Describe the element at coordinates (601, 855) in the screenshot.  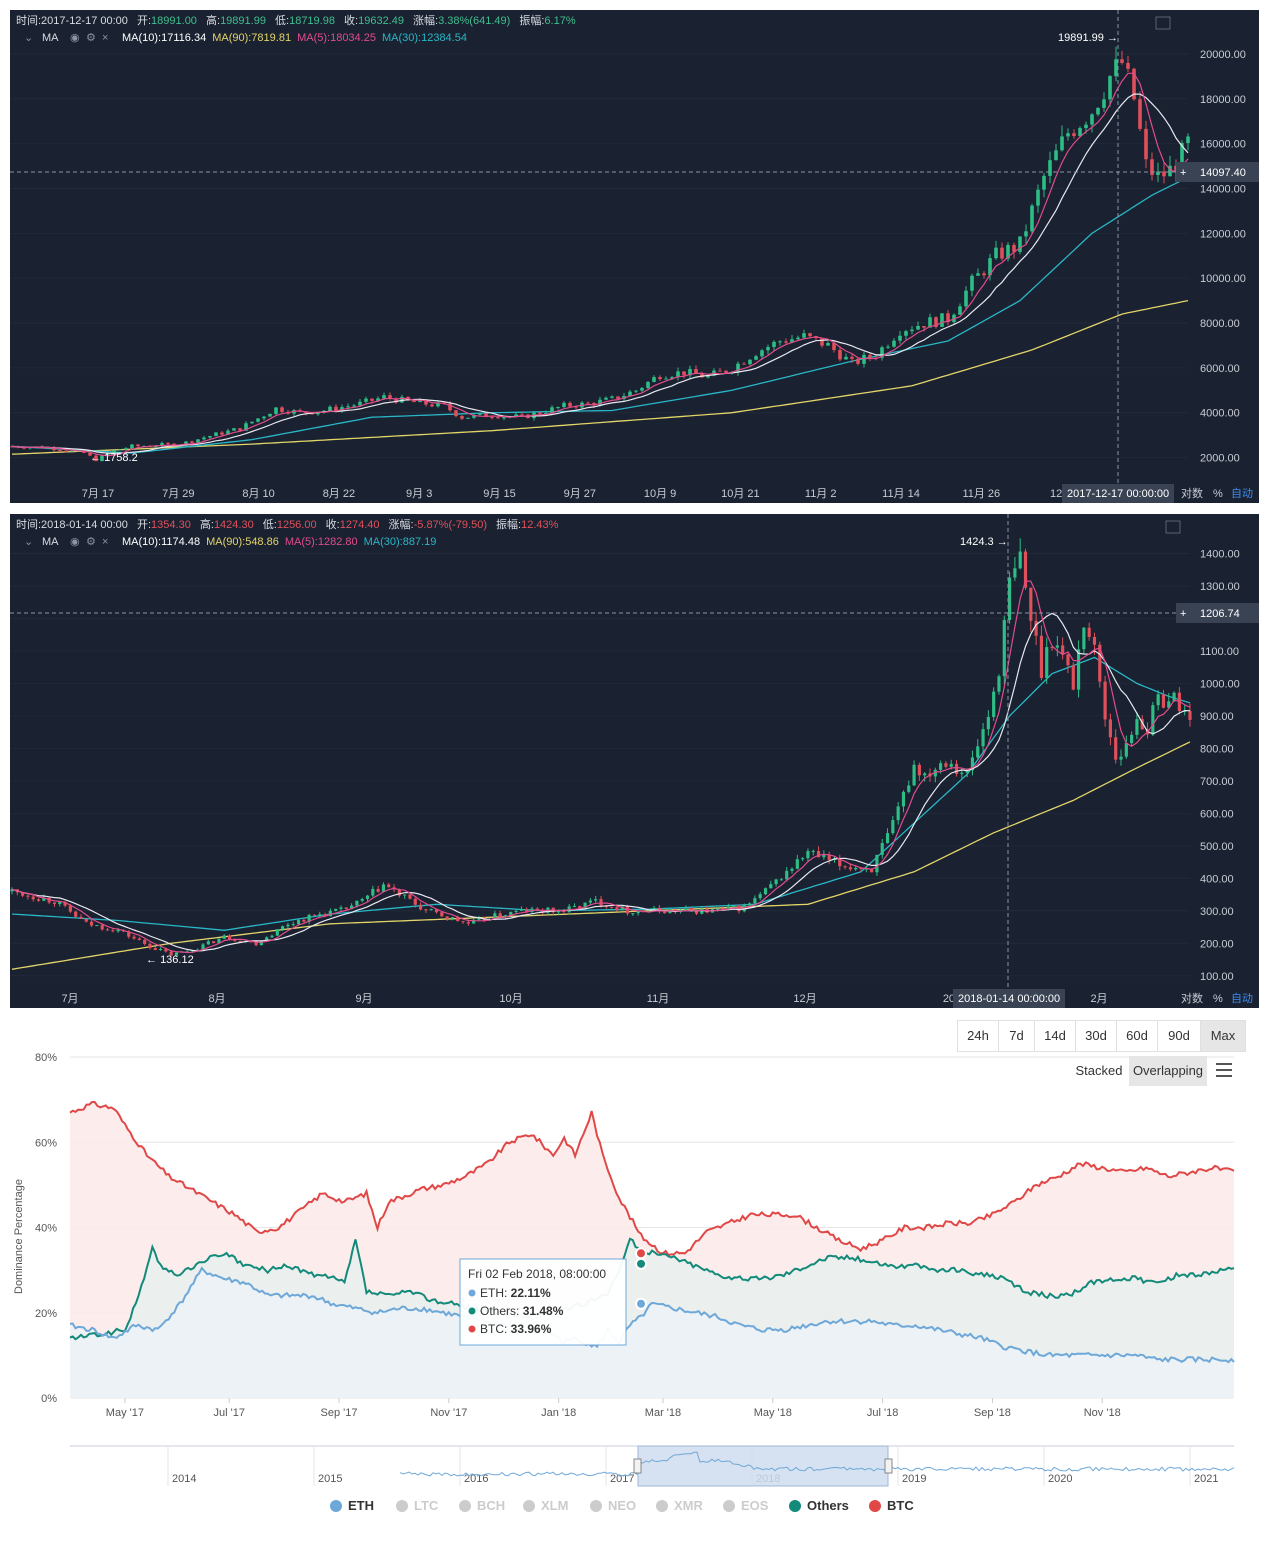
I see `ma90-line` at that location.